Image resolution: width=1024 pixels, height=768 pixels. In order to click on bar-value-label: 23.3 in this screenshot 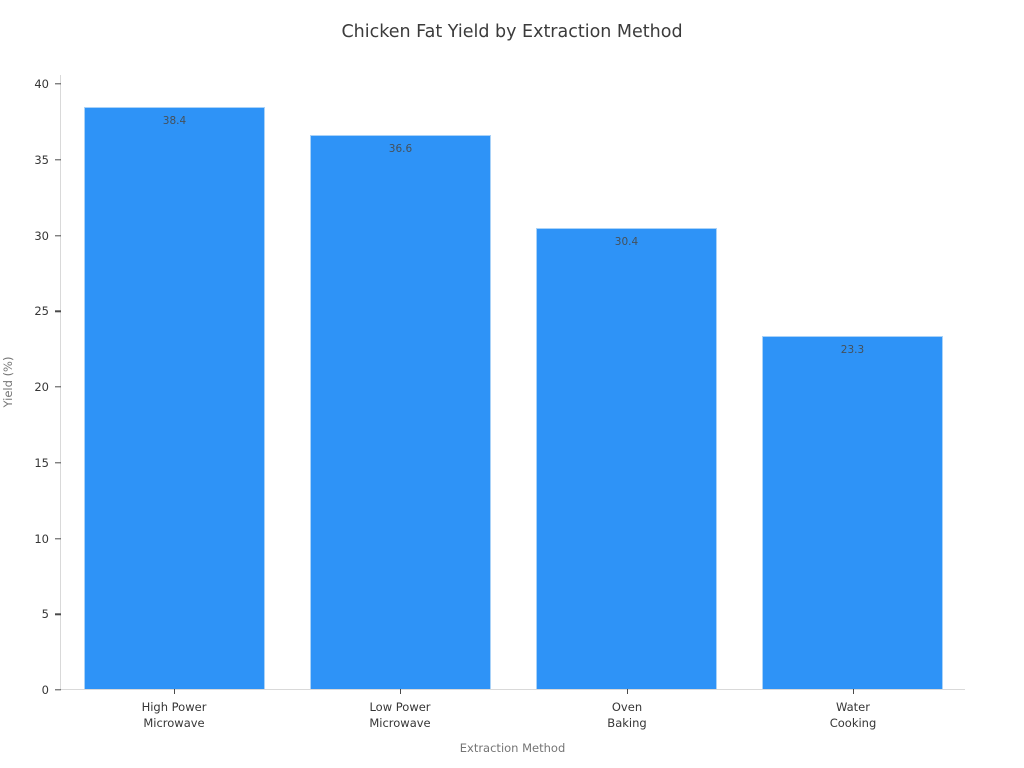, I will do `click(852, 350)`.